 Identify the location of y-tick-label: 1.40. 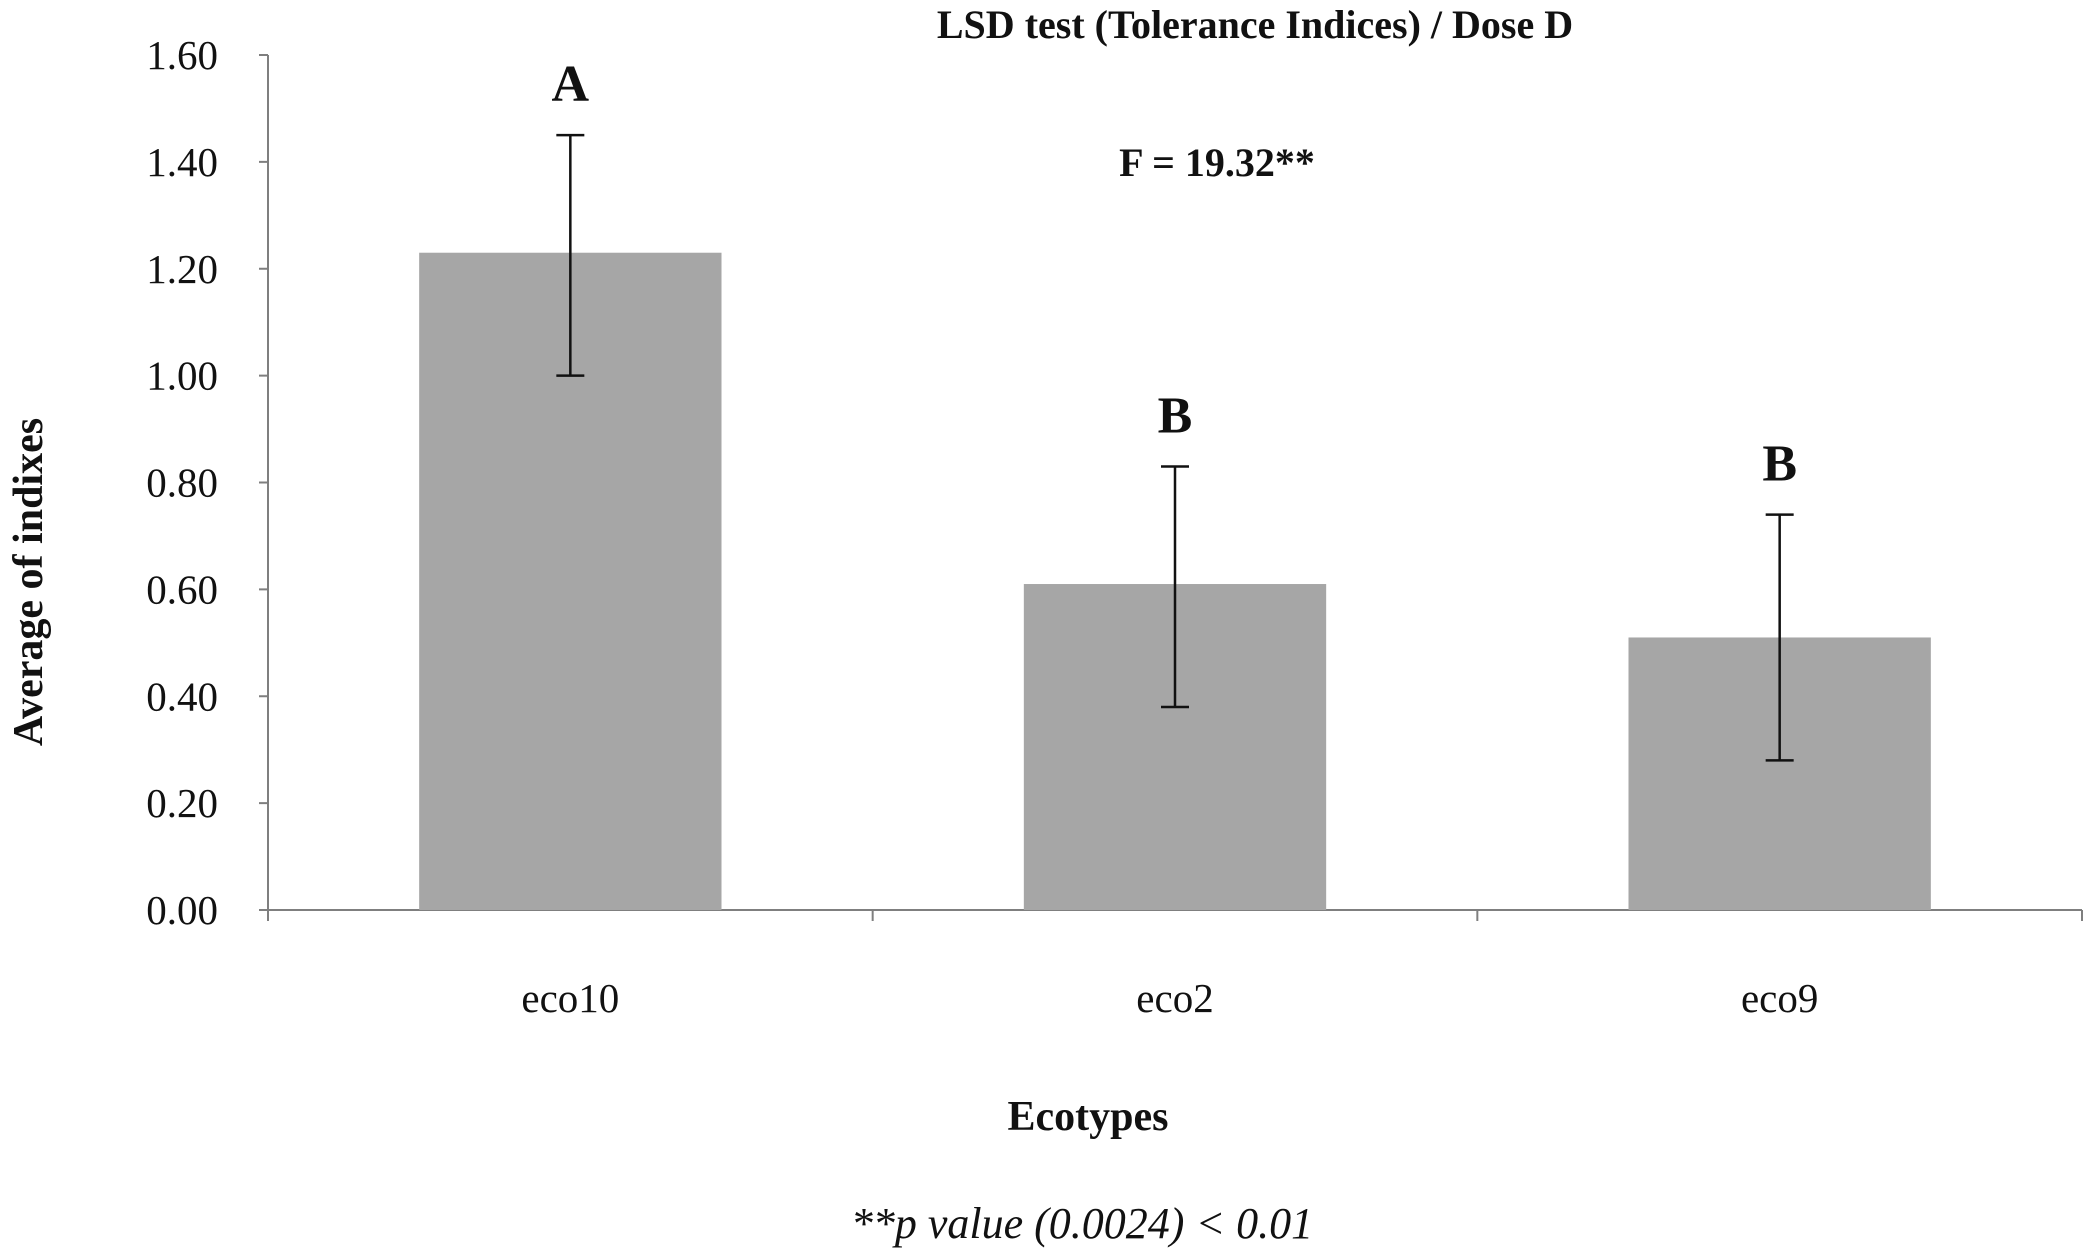
(182, 162).